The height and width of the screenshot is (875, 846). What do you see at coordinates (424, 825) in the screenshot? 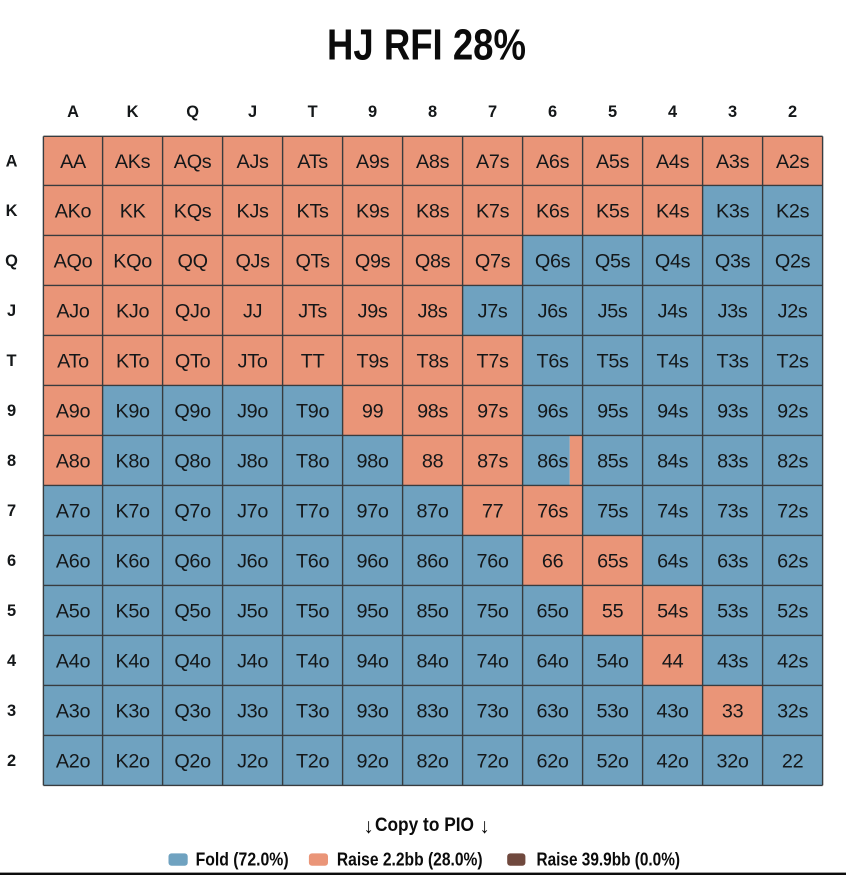
I see `svg-text: Copy to PIO` at bounding box center [424, 825].